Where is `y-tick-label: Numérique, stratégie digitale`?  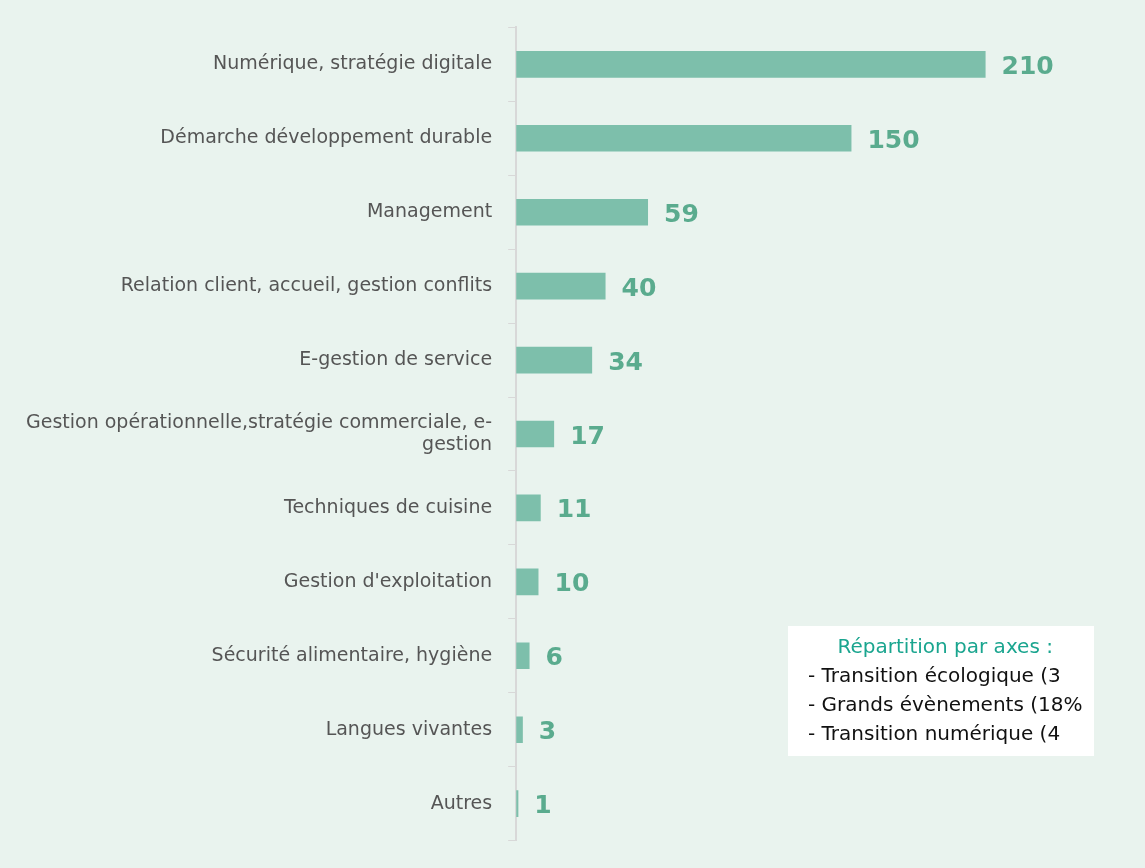
y-tick-label: Numérique, stratégie digitale is located at coordinates (352, 62).